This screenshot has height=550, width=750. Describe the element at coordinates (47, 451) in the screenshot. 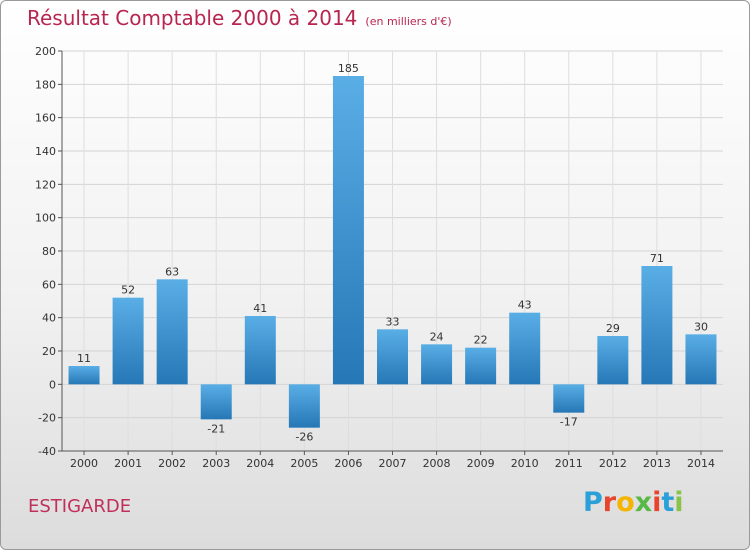

I see `y-tick-label: -40` at that location.